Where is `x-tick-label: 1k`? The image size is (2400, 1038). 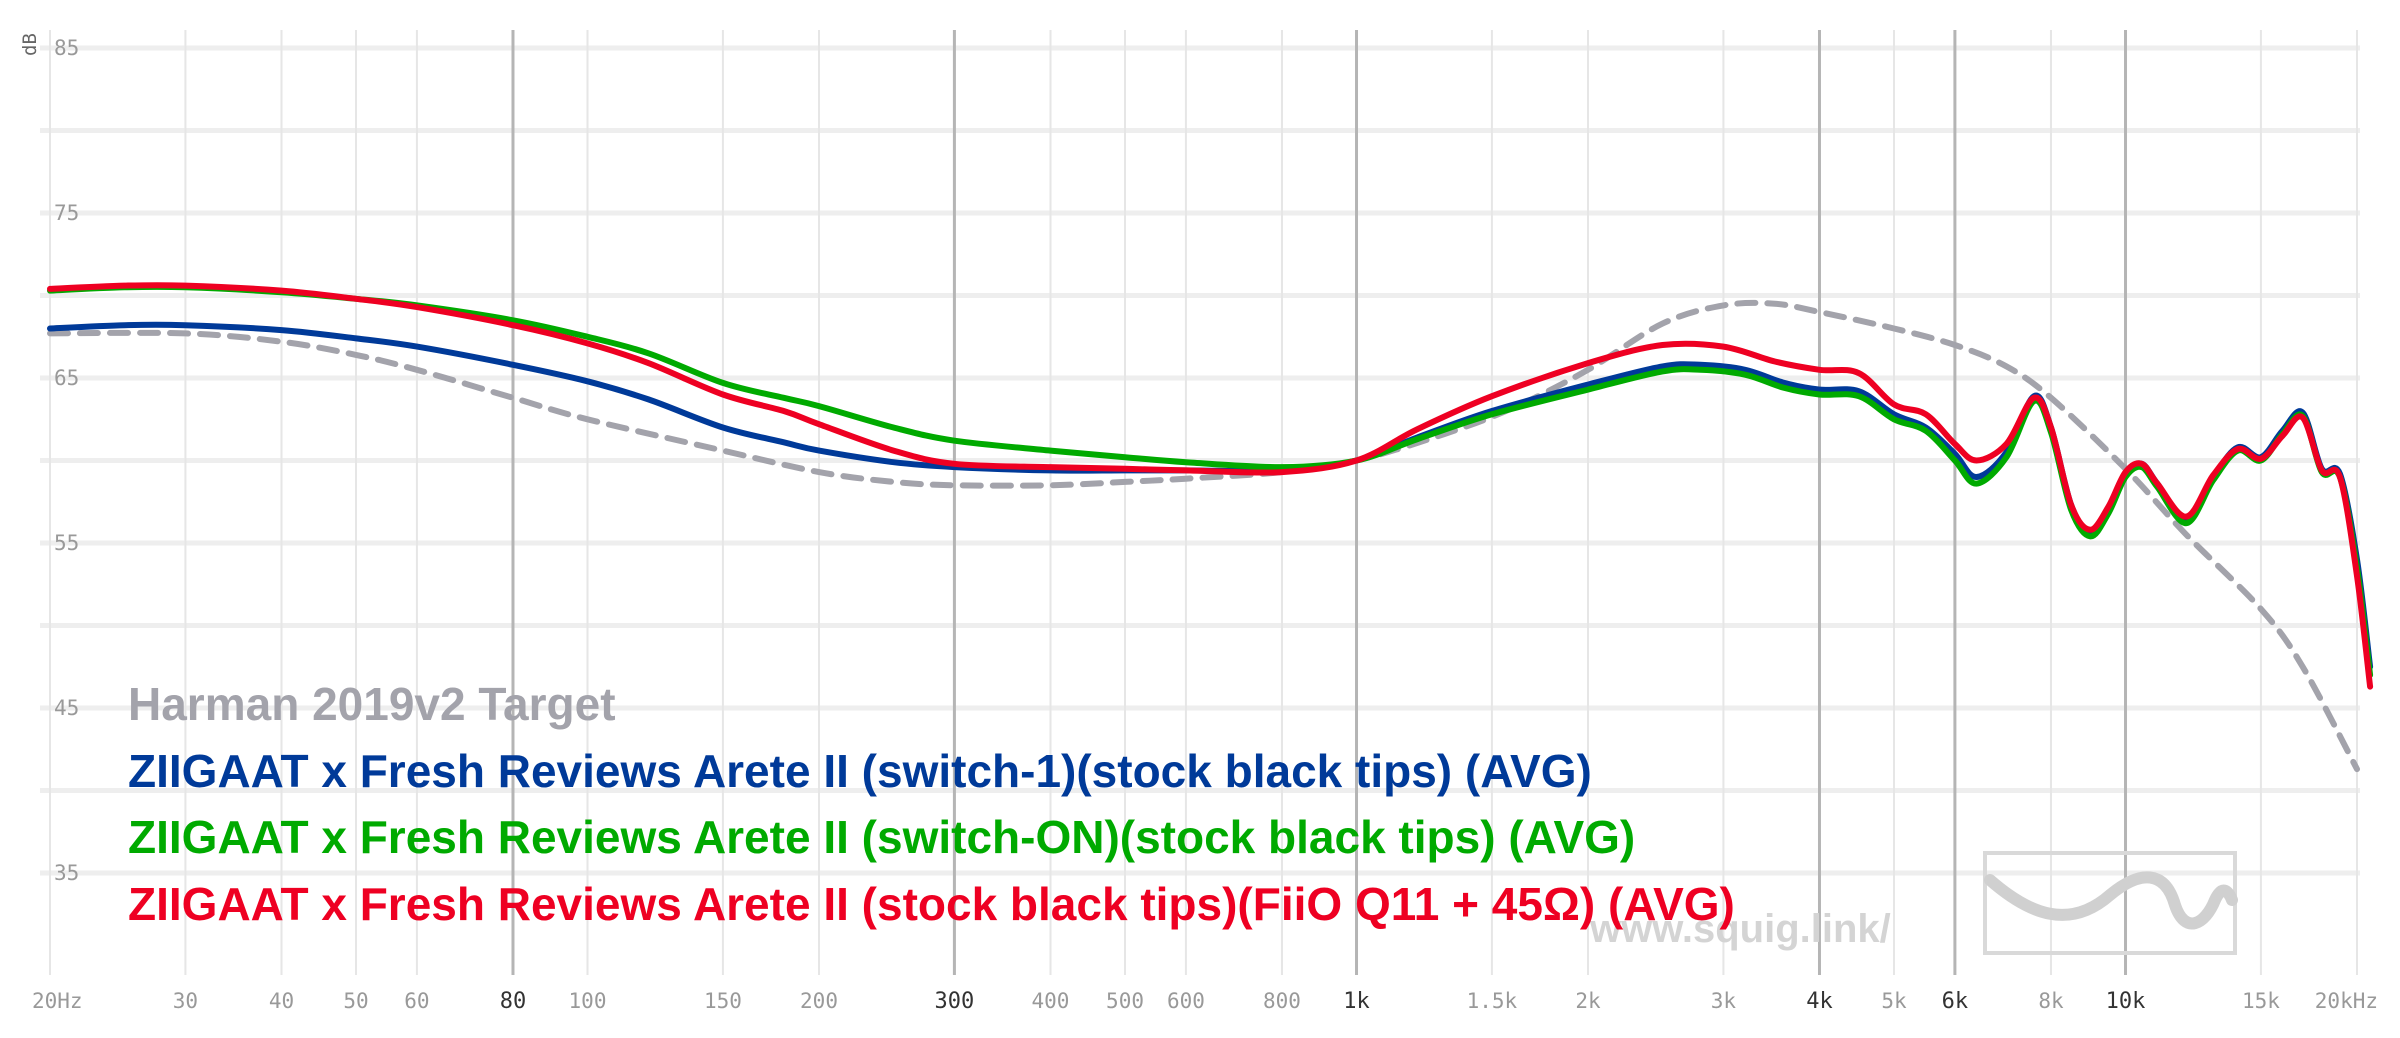 x-tick-label: 1k is located at coordinates (1356, 1001).